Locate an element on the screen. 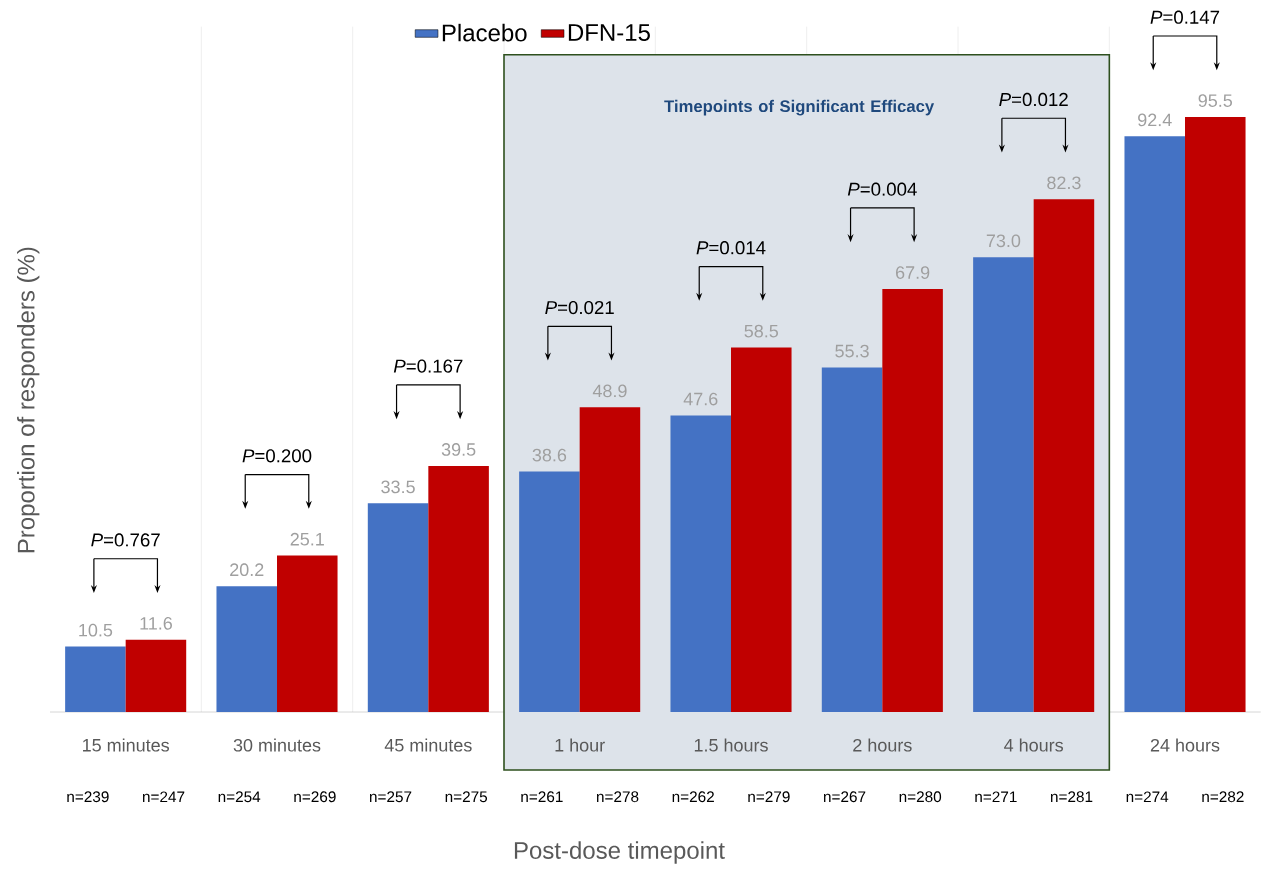 Image resolution: width=1274 pixels, height=869 pixels. text: n=262 is located at coordinates (693, 797).